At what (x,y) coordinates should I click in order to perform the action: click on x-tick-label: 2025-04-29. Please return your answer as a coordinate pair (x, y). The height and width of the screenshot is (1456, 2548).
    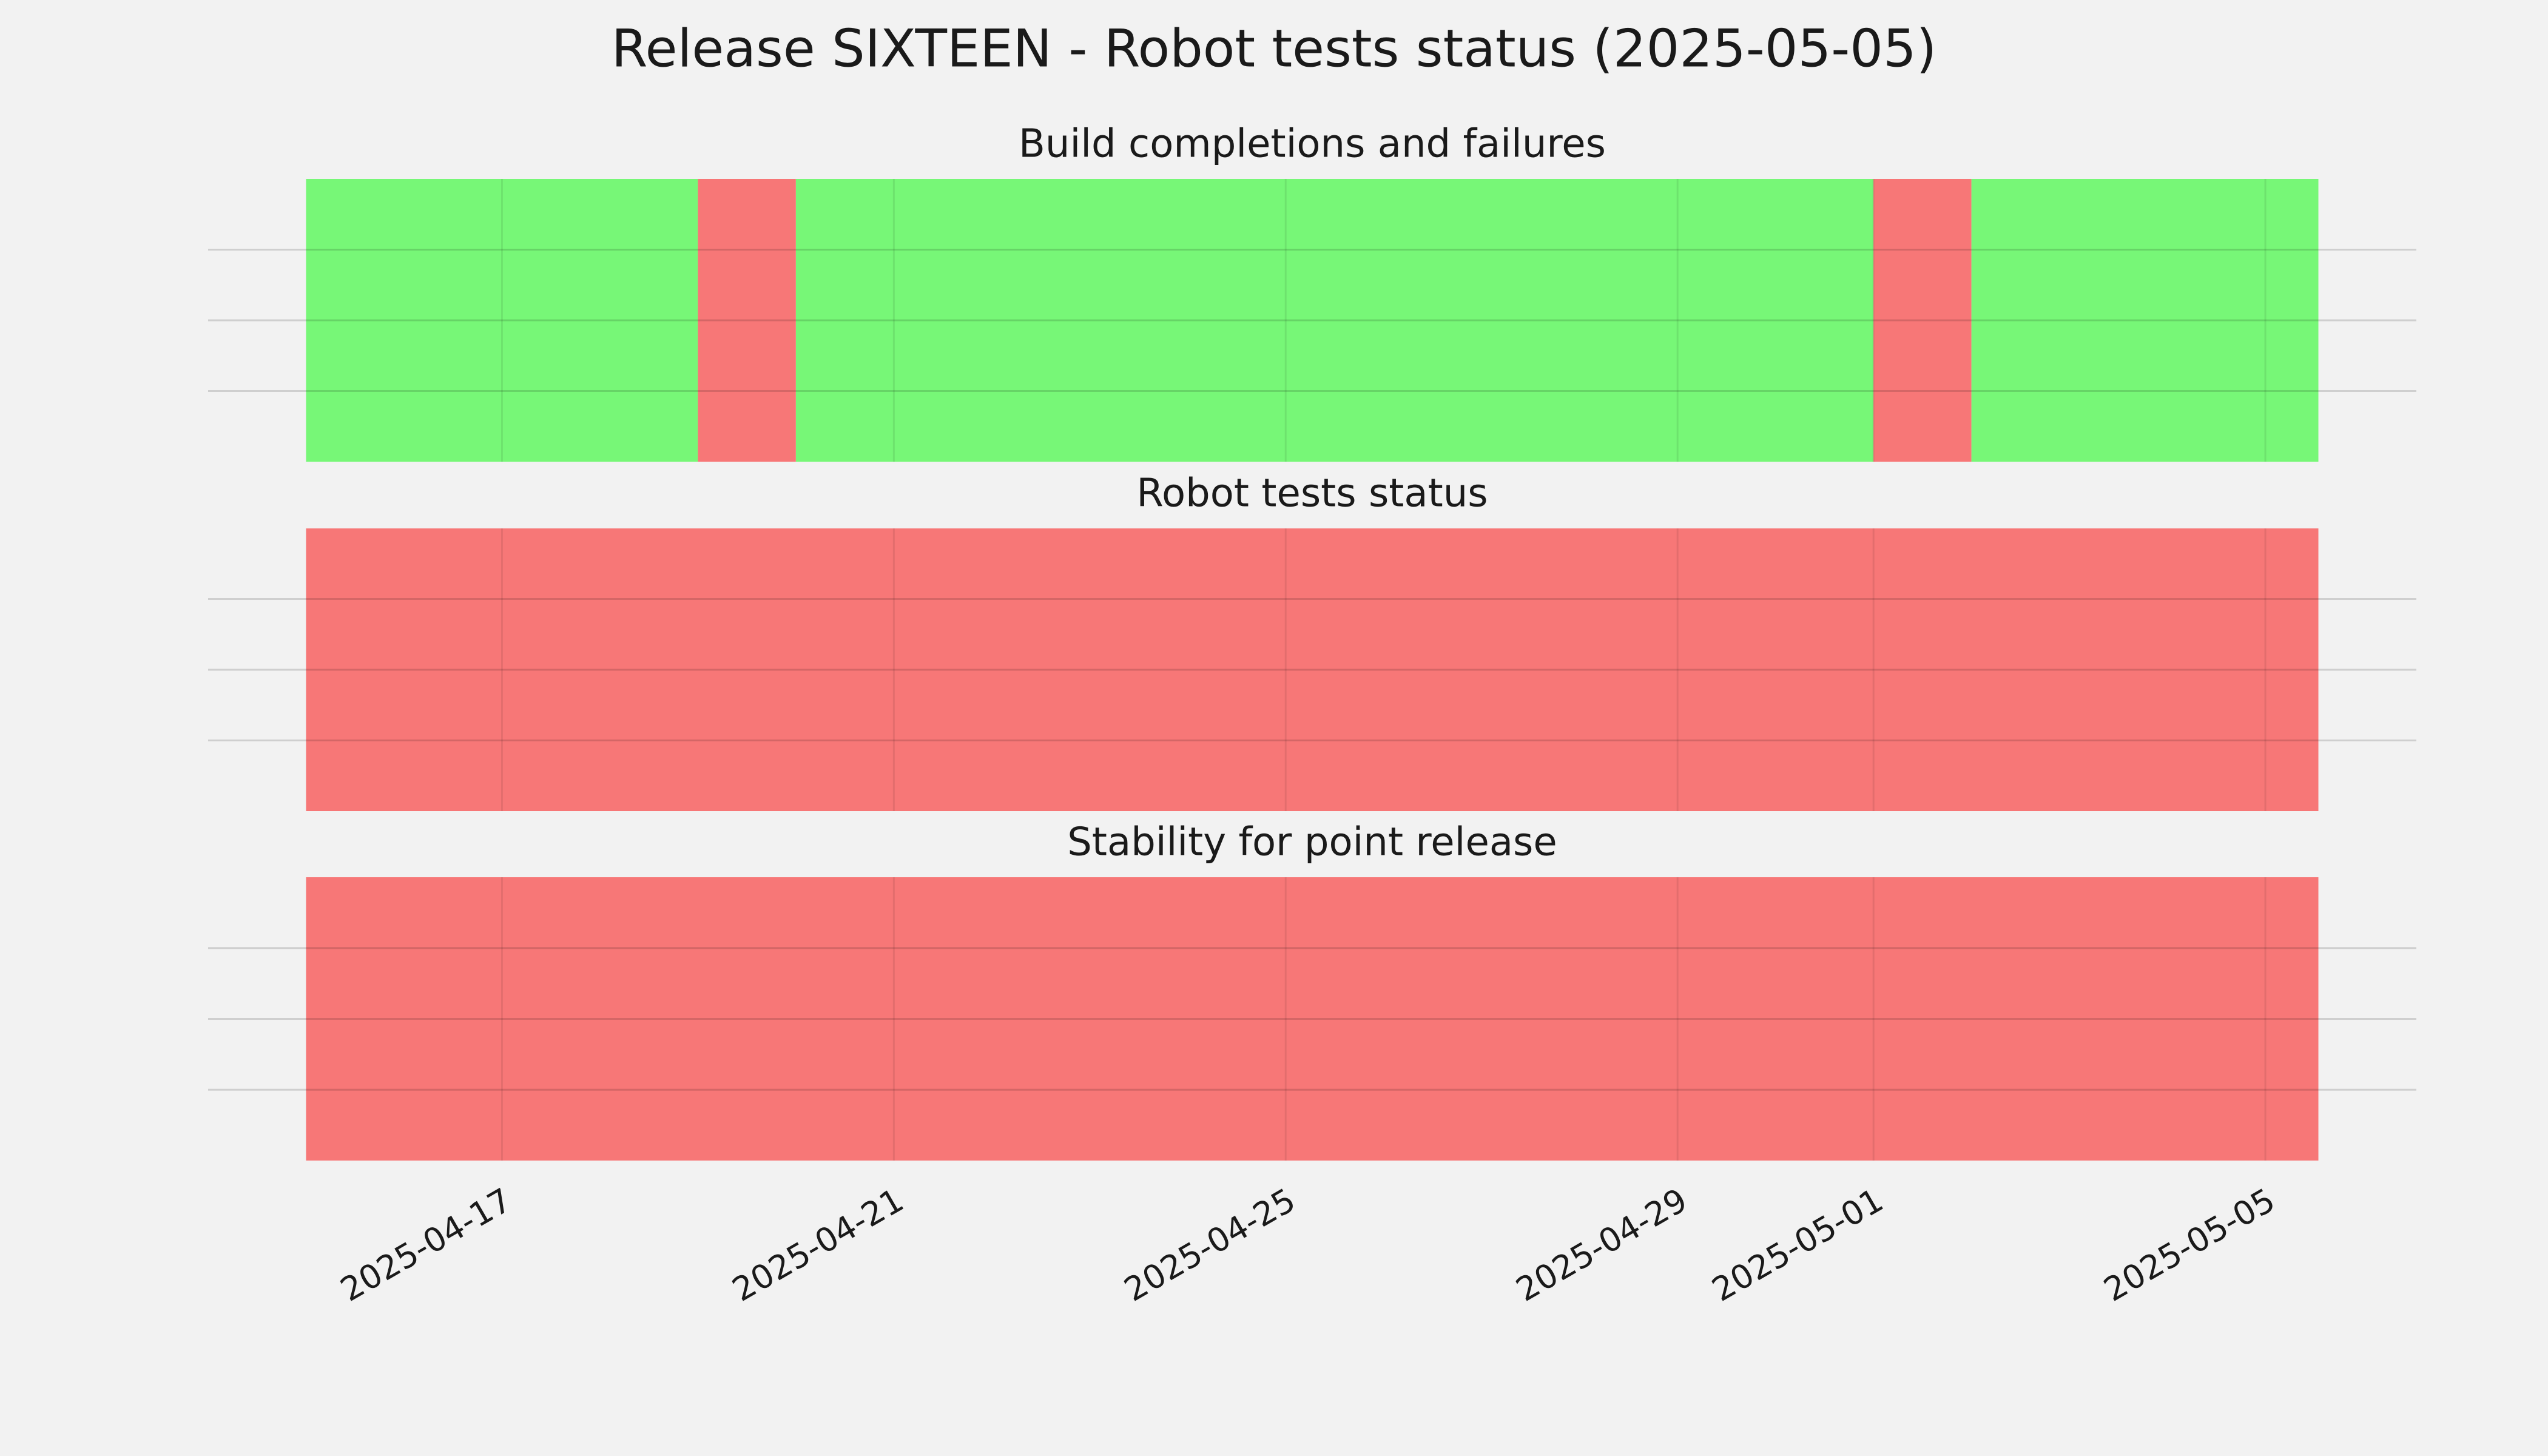
    Looking at the image, I should click on (1601, 1245).